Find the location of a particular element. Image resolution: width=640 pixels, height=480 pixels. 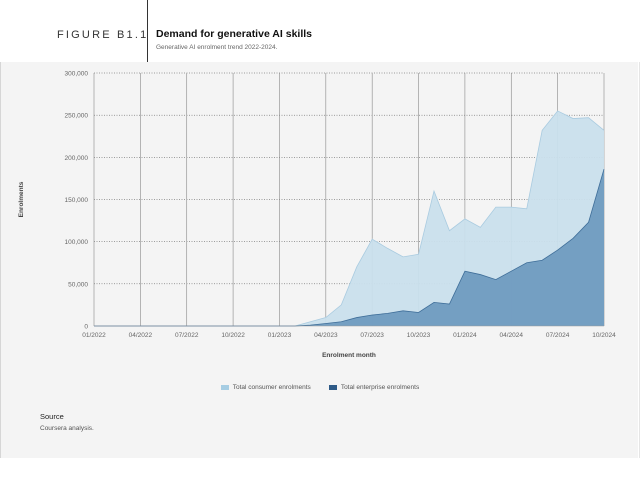

y-tick-label: 50,000 is located at coordinates (78, 284).